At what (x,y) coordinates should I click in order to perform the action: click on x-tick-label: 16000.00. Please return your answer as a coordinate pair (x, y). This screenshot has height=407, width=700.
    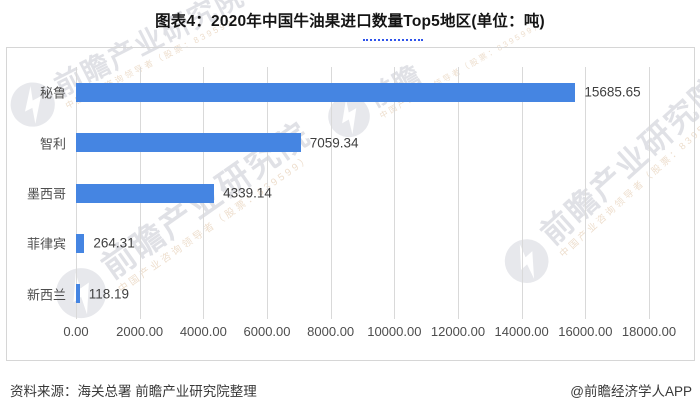
    Looking at the image, I should click on (585, 331).